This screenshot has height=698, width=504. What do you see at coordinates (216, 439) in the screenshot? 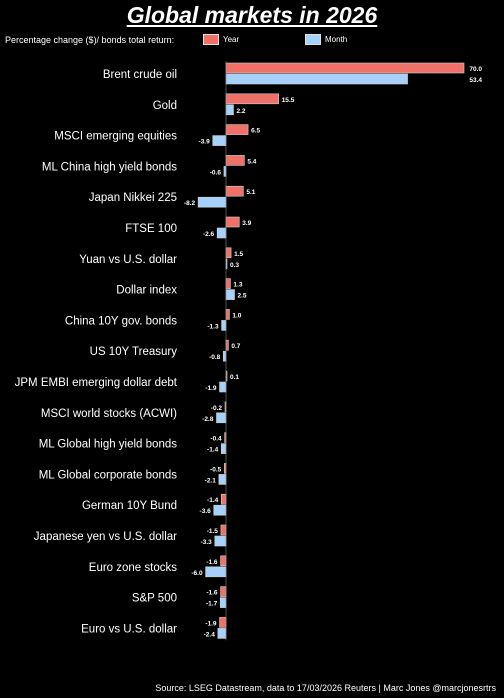
I see `data-label-year: -0.4` at bounding box center [216, 439].